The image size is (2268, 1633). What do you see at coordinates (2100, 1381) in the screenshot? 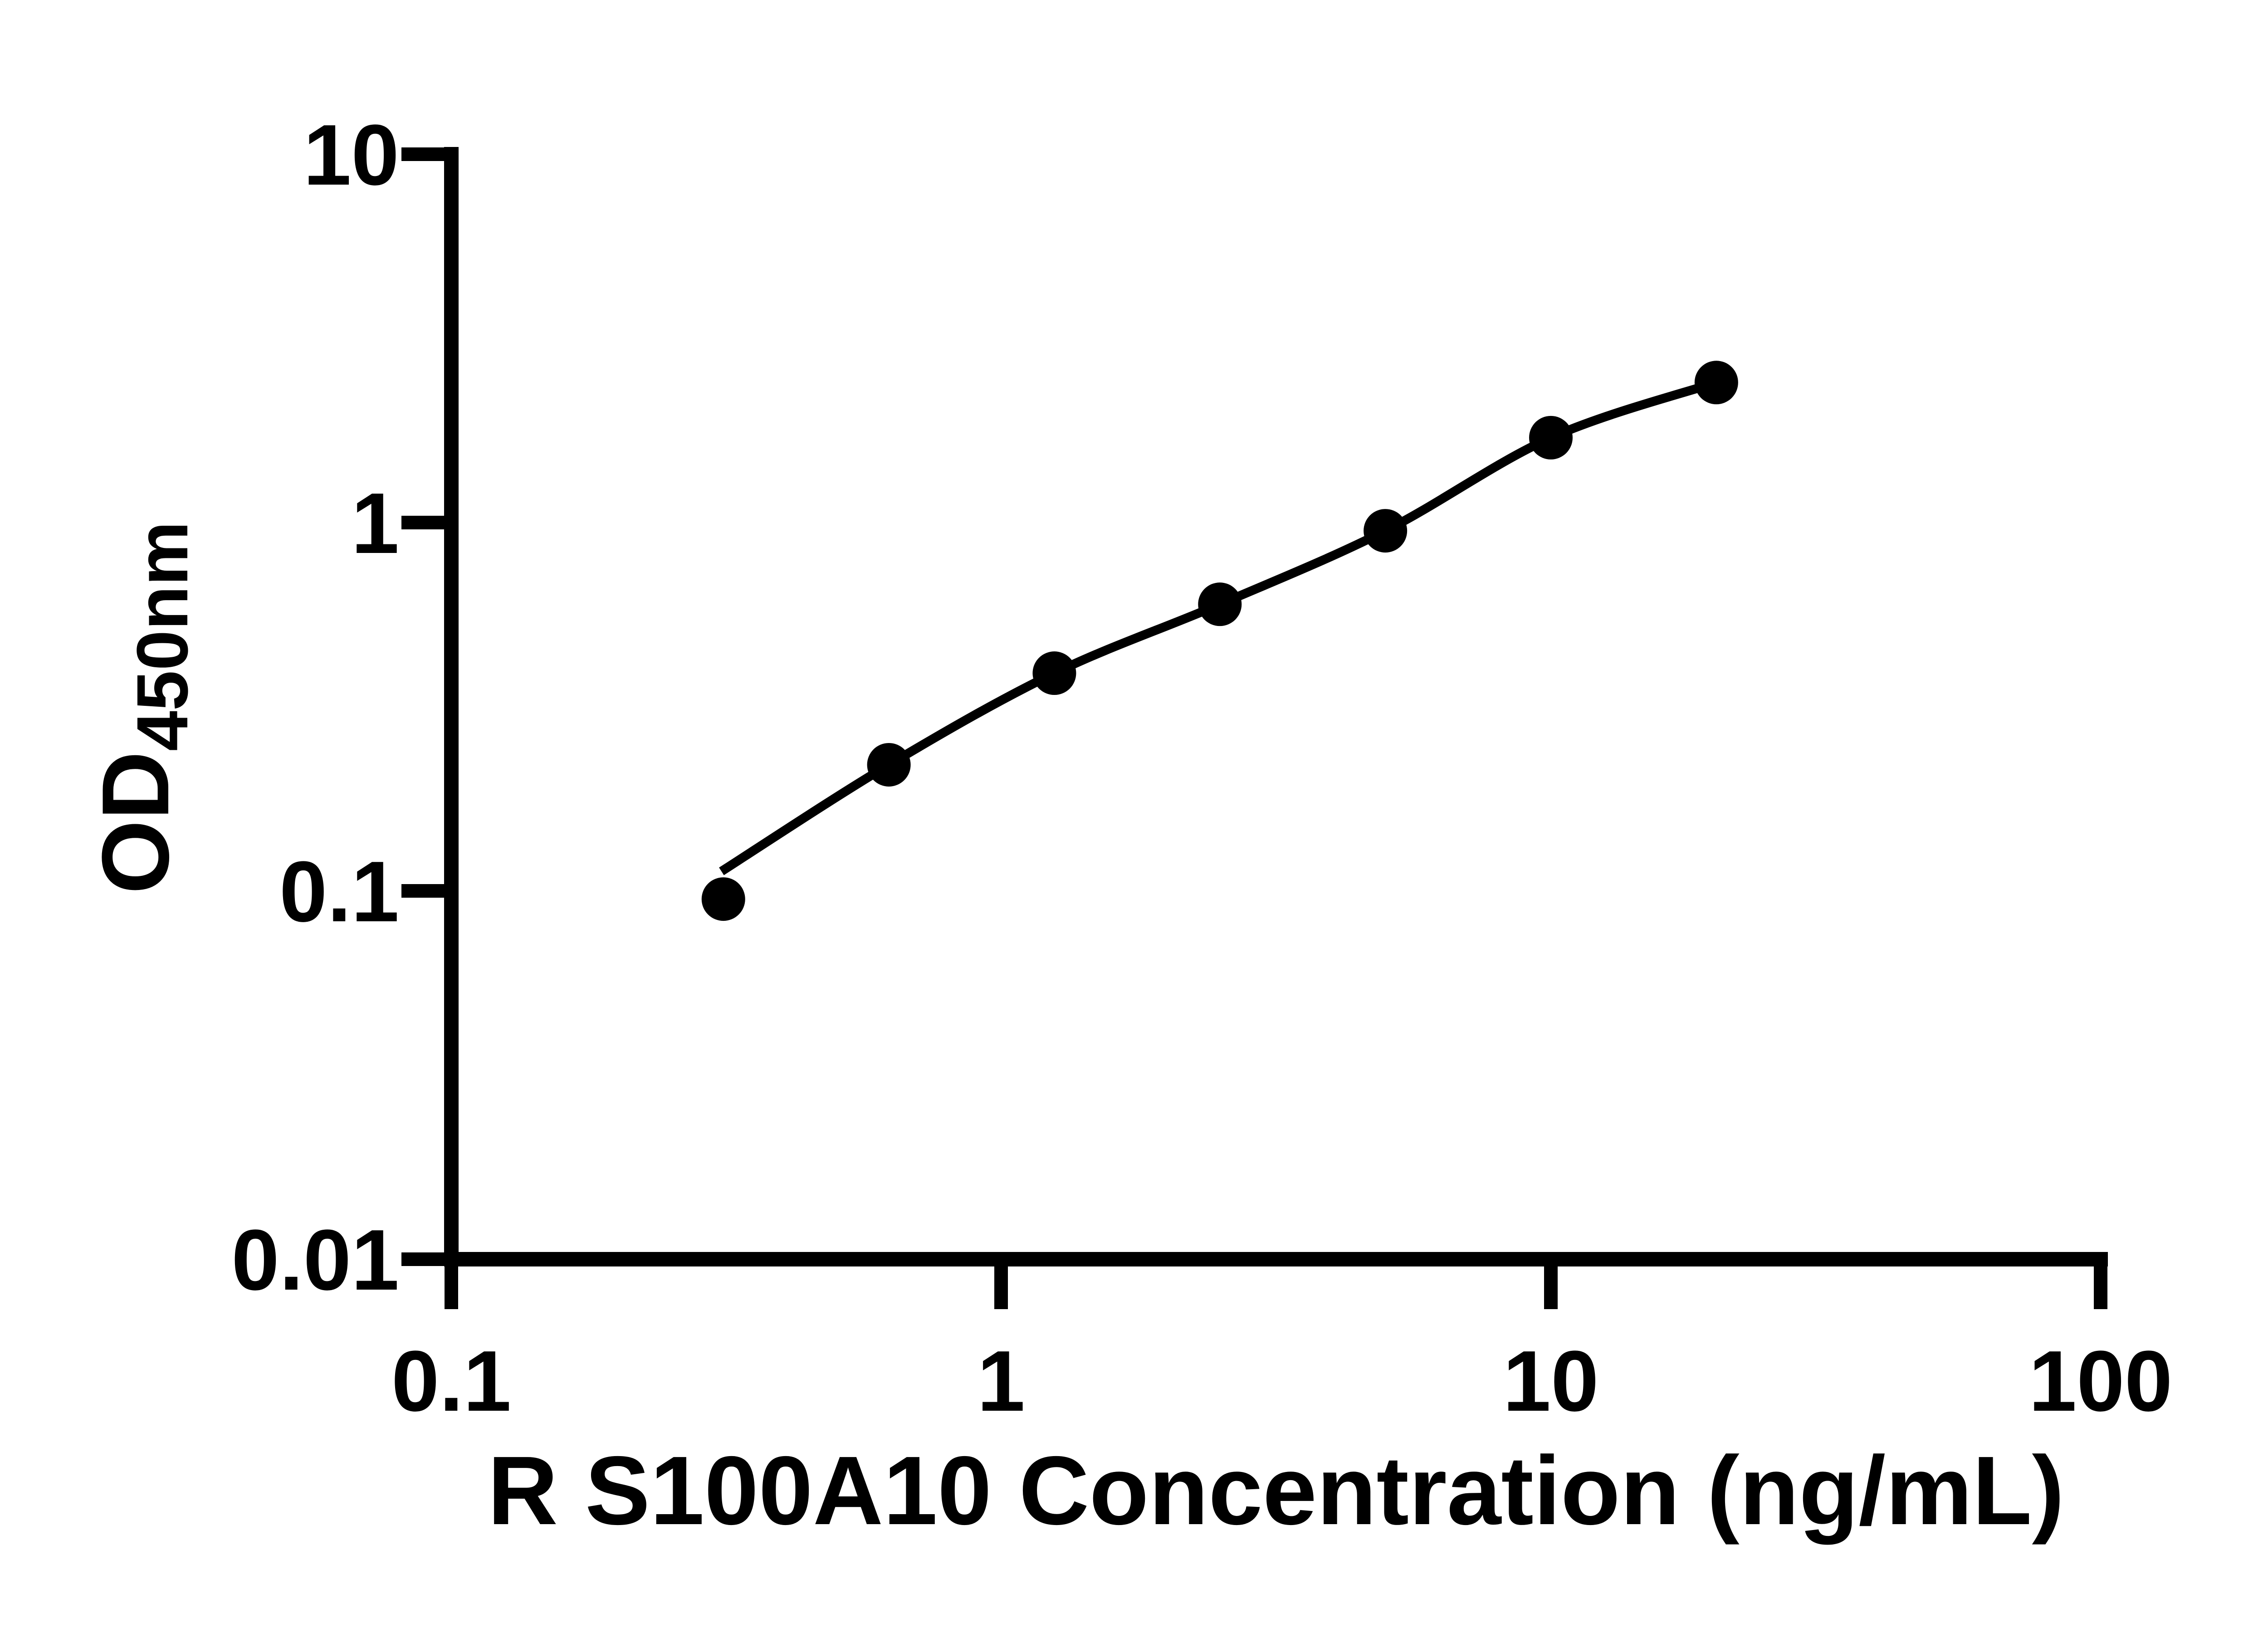
I see `x-tick-label: 100` at bounding box center [2100, 1381].